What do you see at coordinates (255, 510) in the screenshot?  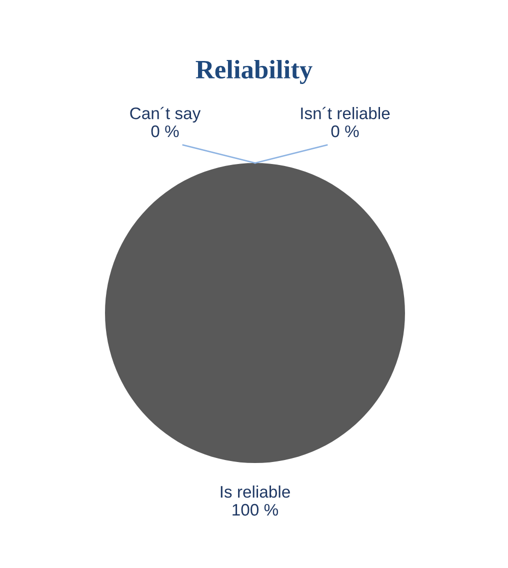 I see `data-label: 100 %` at bounding box center [255, 510].